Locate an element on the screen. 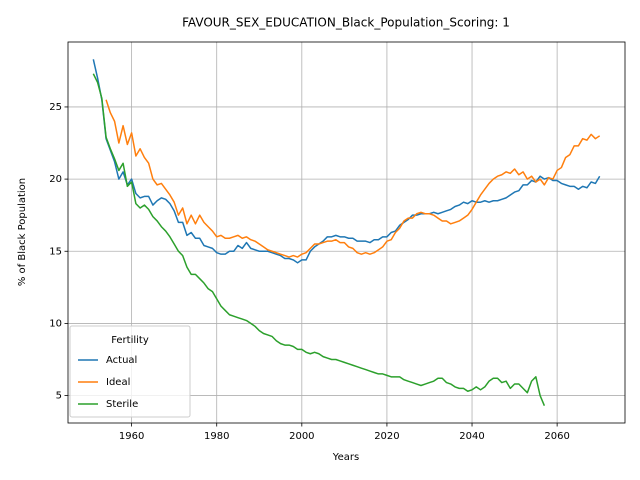 The height and width of the screenshot is (480, 640). x-tick-label: 2020 is located at coordinates (386, 436).